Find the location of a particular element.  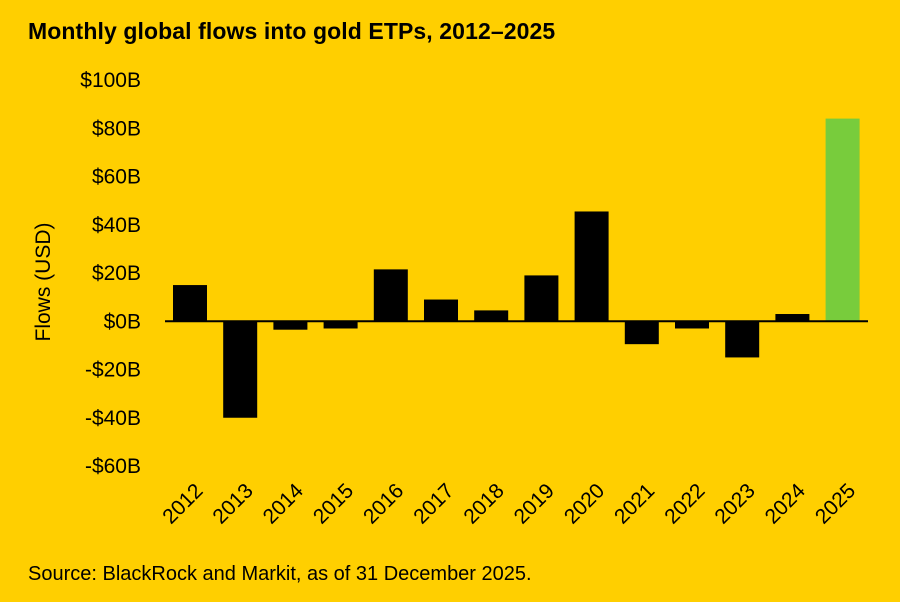

x-tick-label-2019: 2019 is located at coordinates (534, 503).